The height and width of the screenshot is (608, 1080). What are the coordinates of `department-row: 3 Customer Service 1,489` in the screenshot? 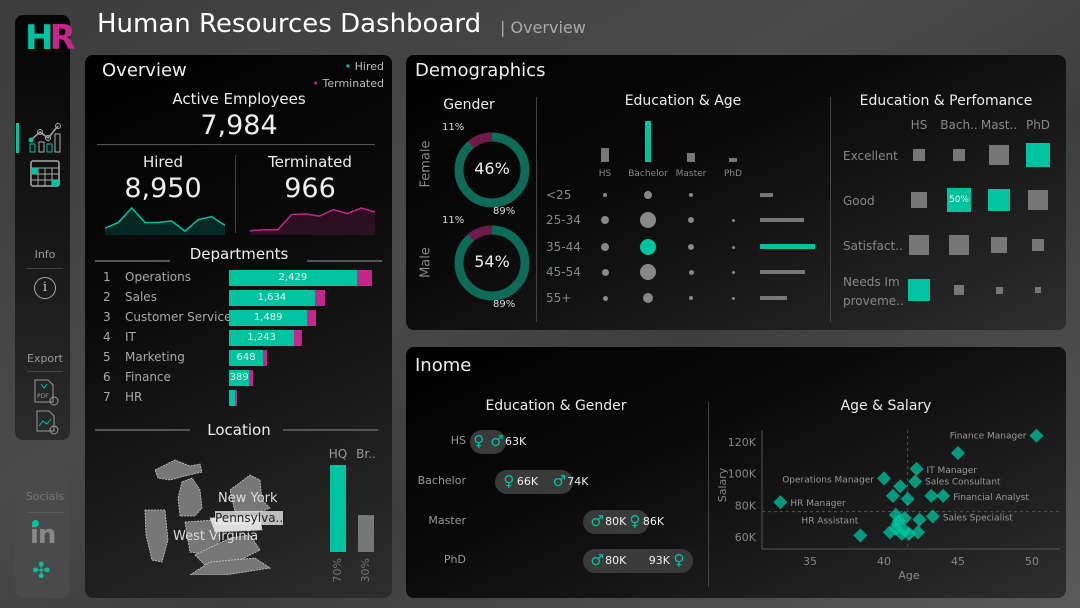 It's located at (235, 318).